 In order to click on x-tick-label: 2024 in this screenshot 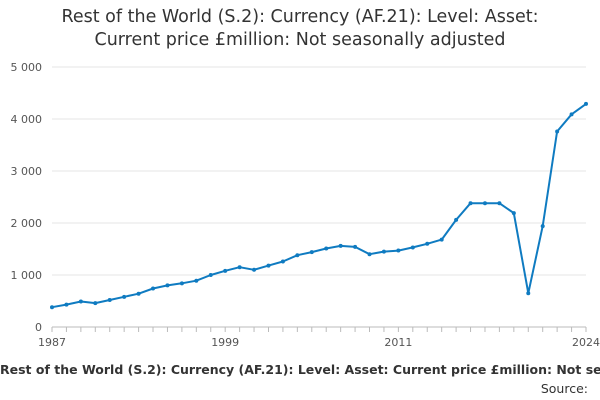, I will do `click(586, 342)`.